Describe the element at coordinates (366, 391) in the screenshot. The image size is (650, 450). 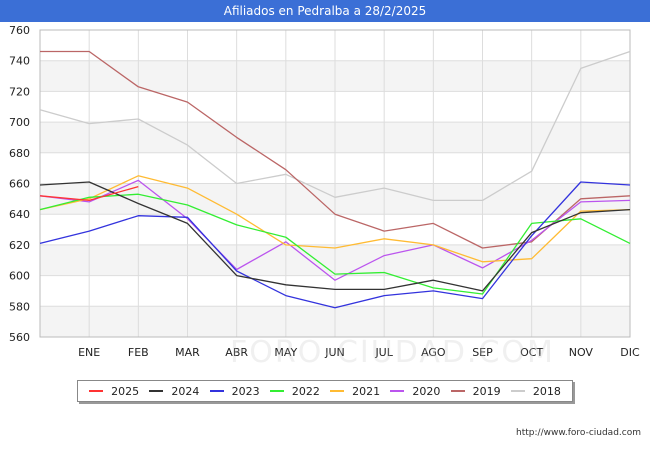
I see `legend-label: 2021` at that location.